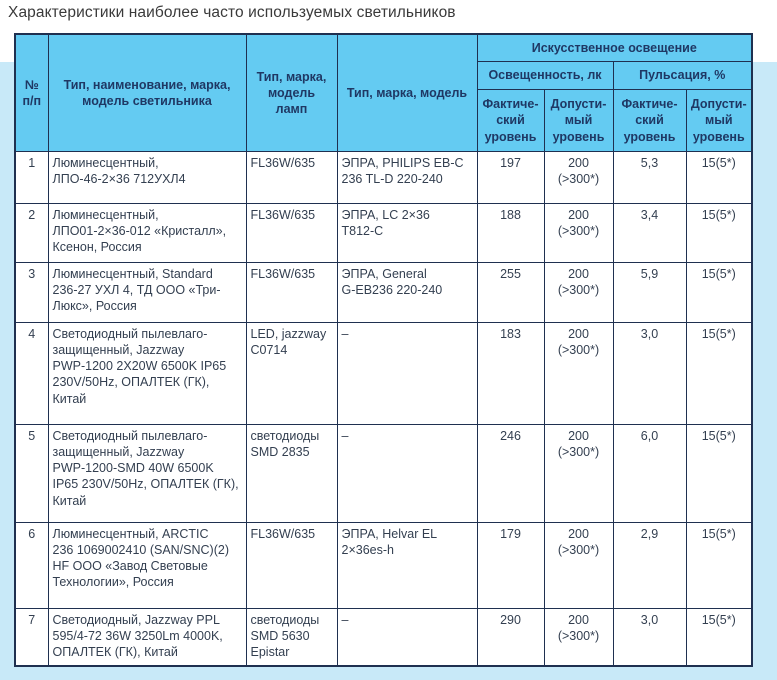 This screenshot has height=680, width=777. Describe the element at coordinates (649, 565) in the screenshot. I see `cell-pulse-actual: 2,9` at that location.